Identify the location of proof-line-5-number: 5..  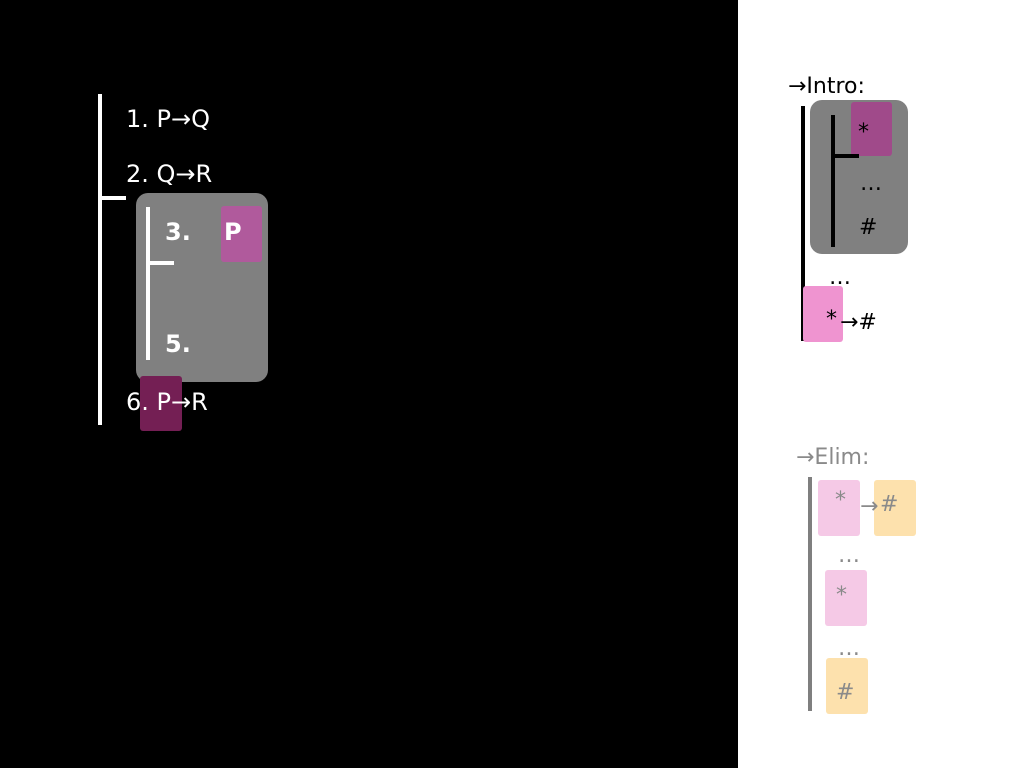
(178, 344).